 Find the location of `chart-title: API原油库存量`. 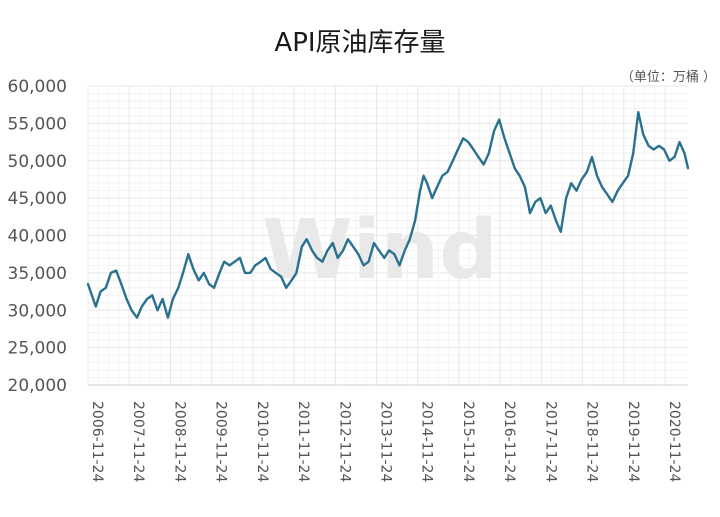

chart-title: API原油库存量 is located at coordinates (360, 43).